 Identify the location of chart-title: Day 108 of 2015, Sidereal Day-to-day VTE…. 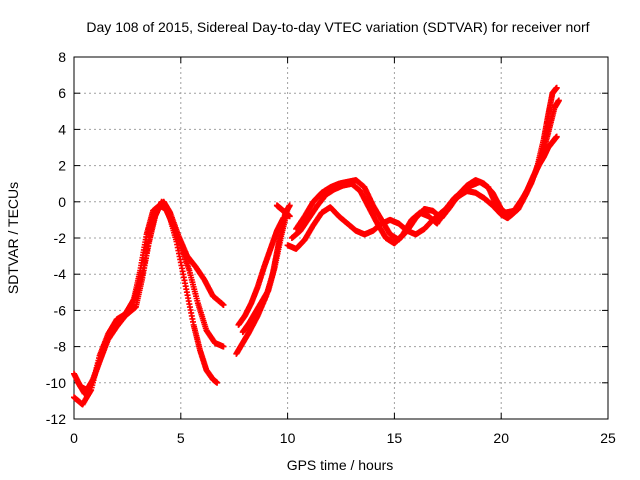
(337, 27).